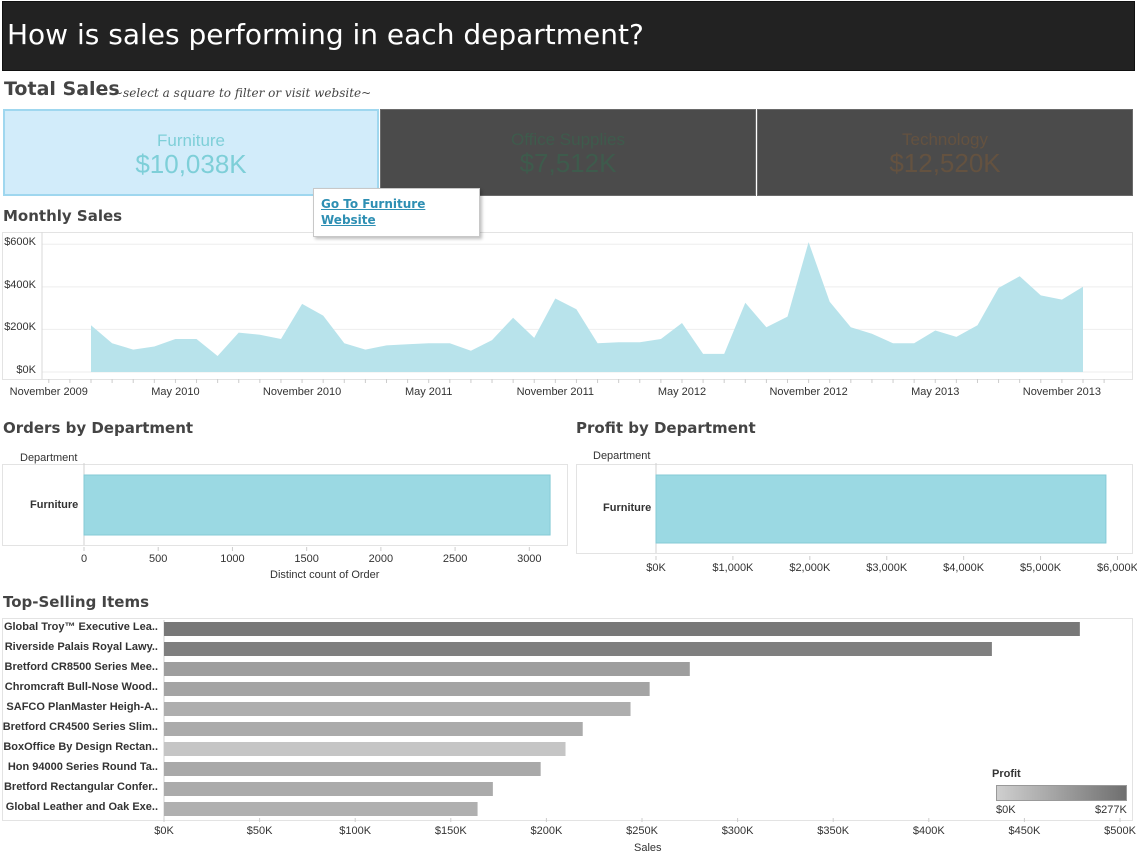  Describe the element at coordinates (1024, 831) in the screenshot. I see `top-items-x-tick-label: $450K` at that location.